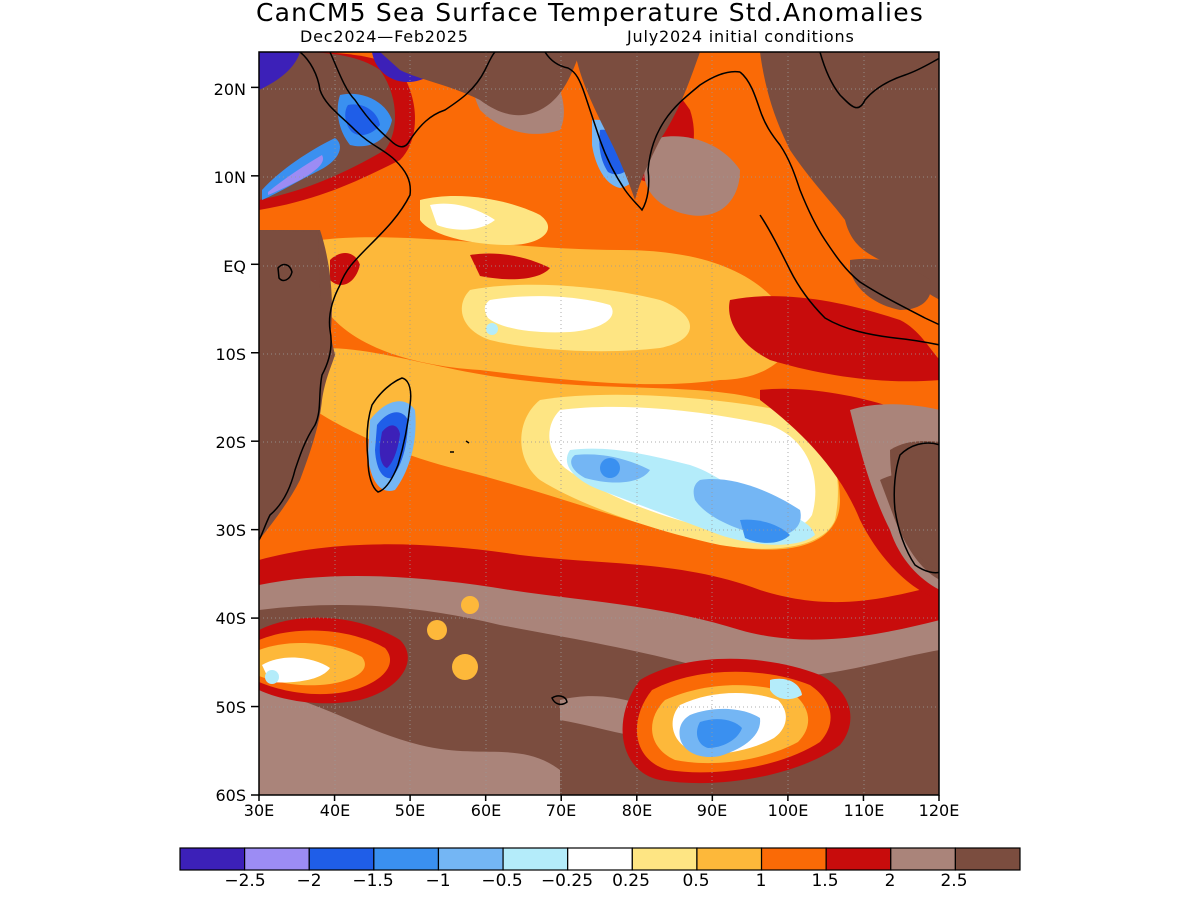  I want to click on lon-label-120e: 120E, so click(939, 810).